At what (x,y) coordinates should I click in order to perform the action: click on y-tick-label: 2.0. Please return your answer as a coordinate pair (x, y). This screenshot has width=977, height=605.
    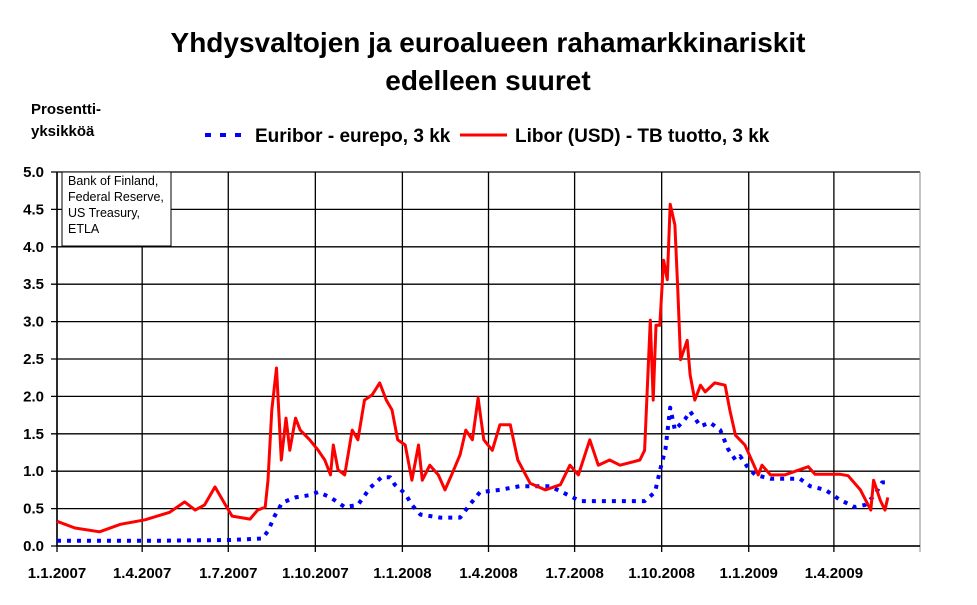
    Looking at the image, I should click on (33, 396).